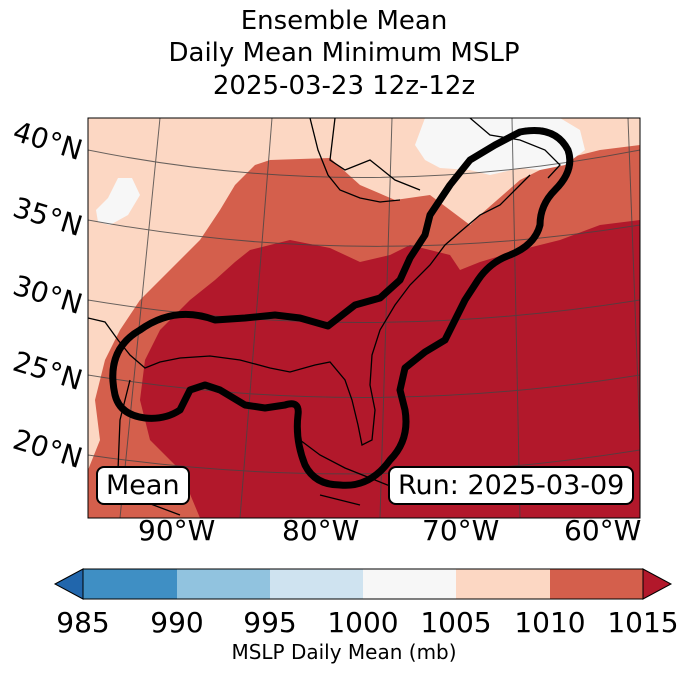 The height and width of the screenshot is (674, 688). I want to click on lon-label-60w: 60°W, so click(603, 530).